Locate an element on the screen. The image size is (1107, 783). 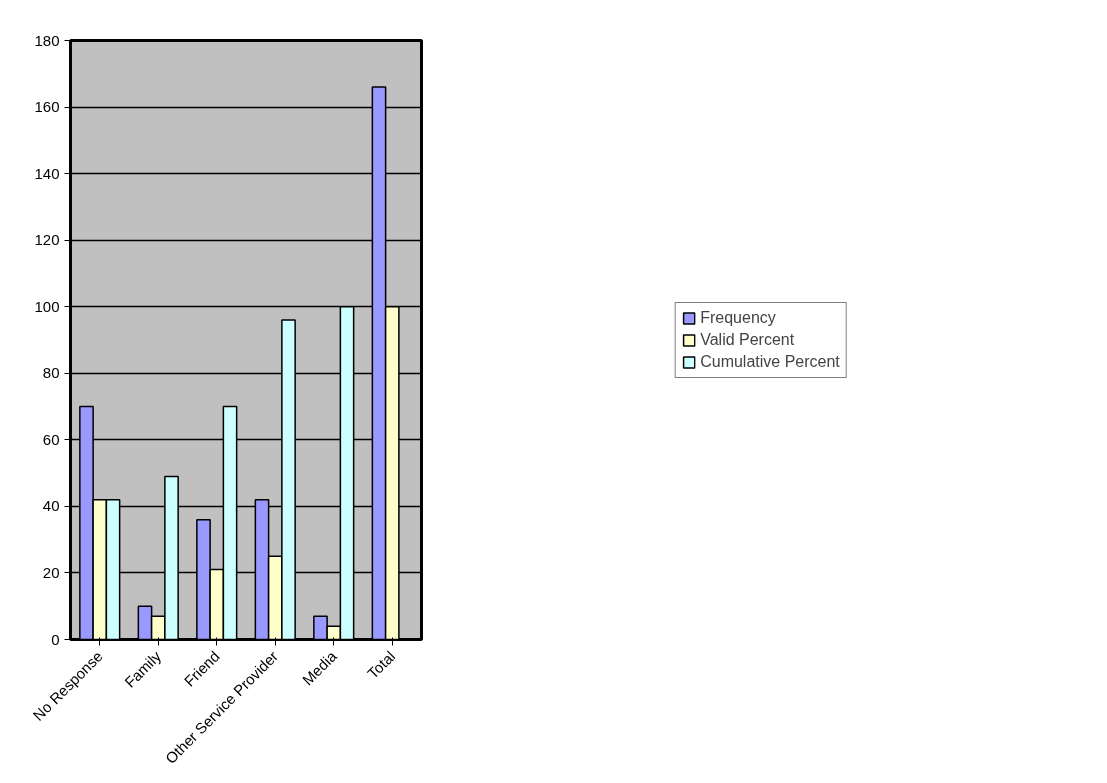
y-tick-label: 0 is located at coordinates (55, 639).